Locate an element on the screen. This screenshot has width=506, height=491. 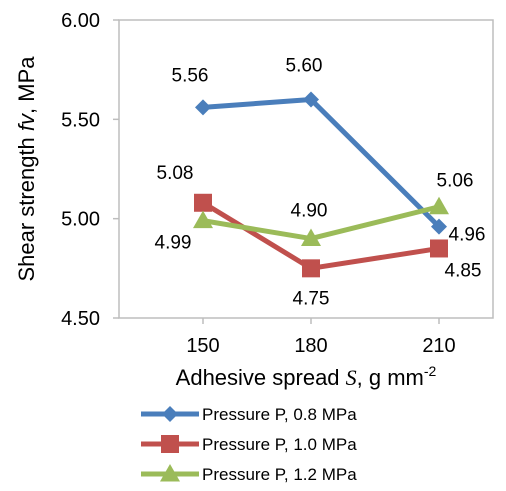
y-tick-label: 4.50 is located at coordinates (80, 319).